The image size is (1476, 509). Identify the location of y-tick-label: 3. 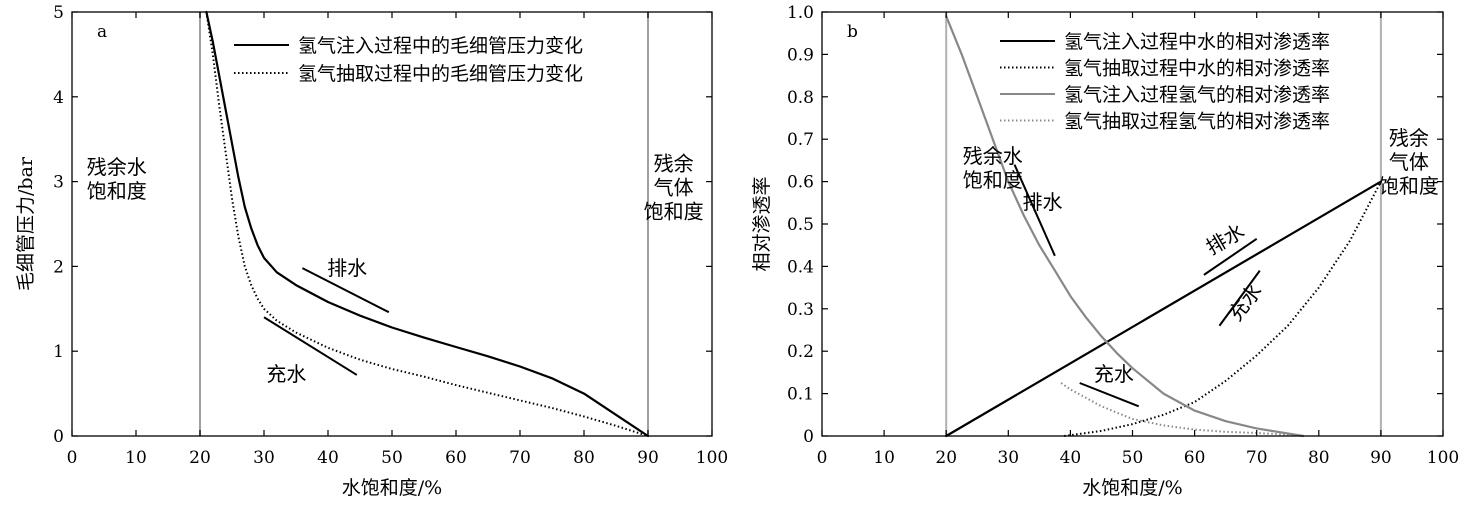
(58, 183).